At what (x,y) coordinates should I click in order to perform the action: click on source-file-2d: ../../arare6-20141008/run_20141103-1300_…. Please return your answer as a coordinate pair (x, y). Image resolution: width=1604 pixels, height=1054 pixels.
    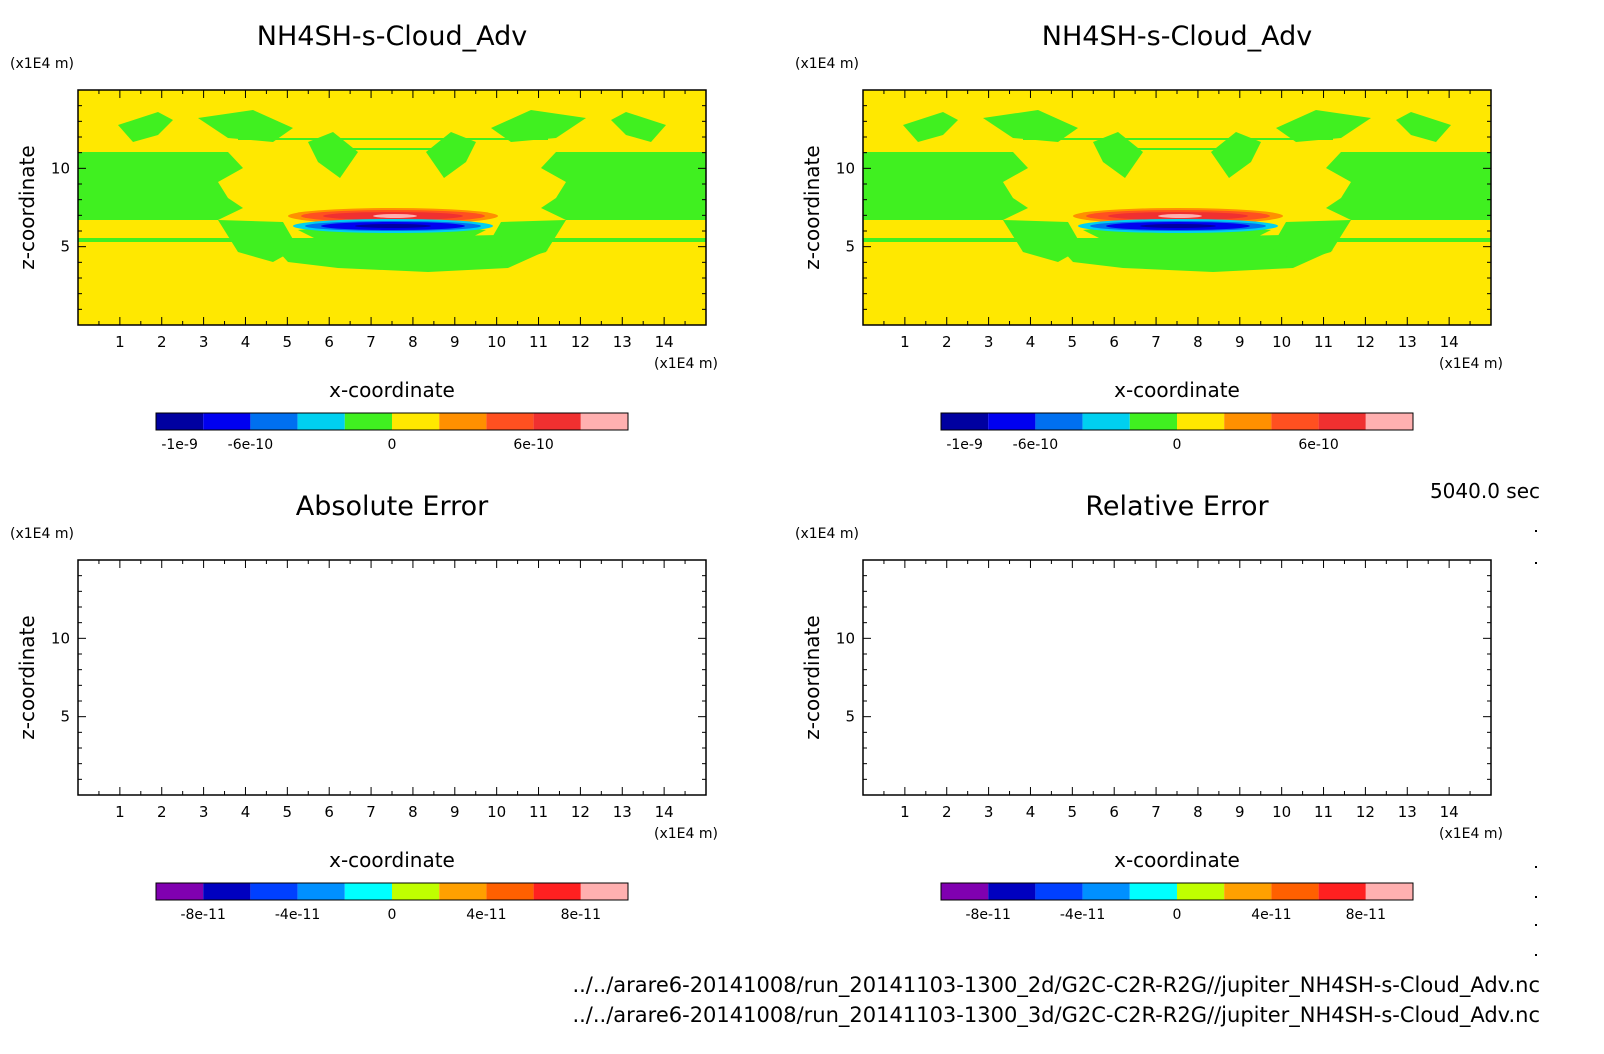
    Looking at the image, I should click on (1056, 985).